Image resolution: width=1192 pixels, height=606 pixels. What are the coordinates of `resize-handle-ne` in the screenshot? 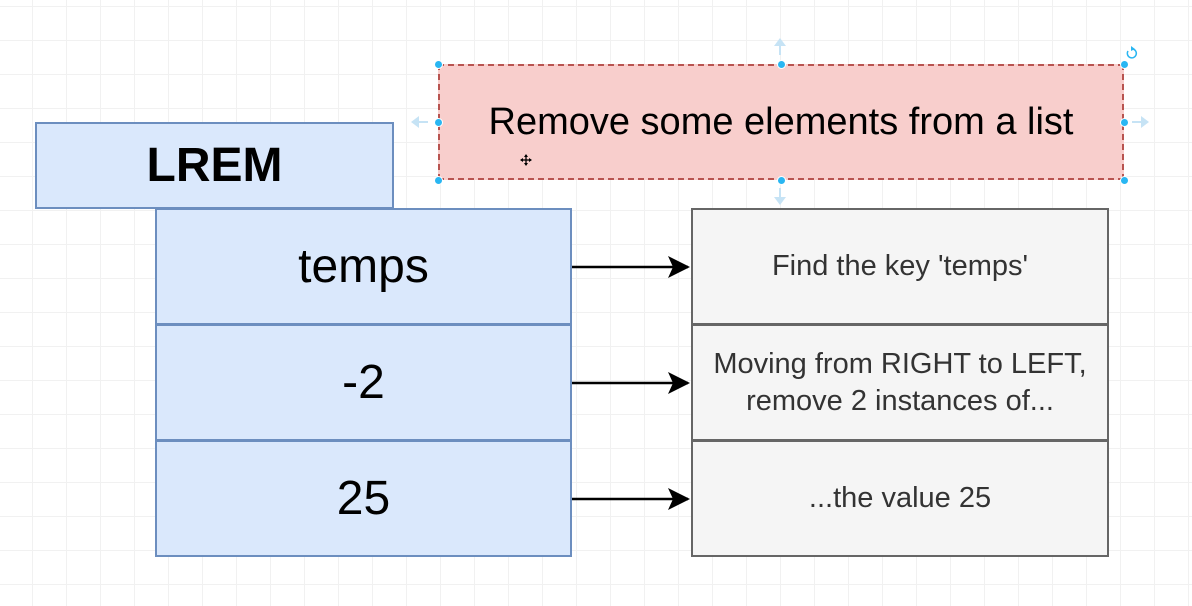 It's located at (1124, 64).